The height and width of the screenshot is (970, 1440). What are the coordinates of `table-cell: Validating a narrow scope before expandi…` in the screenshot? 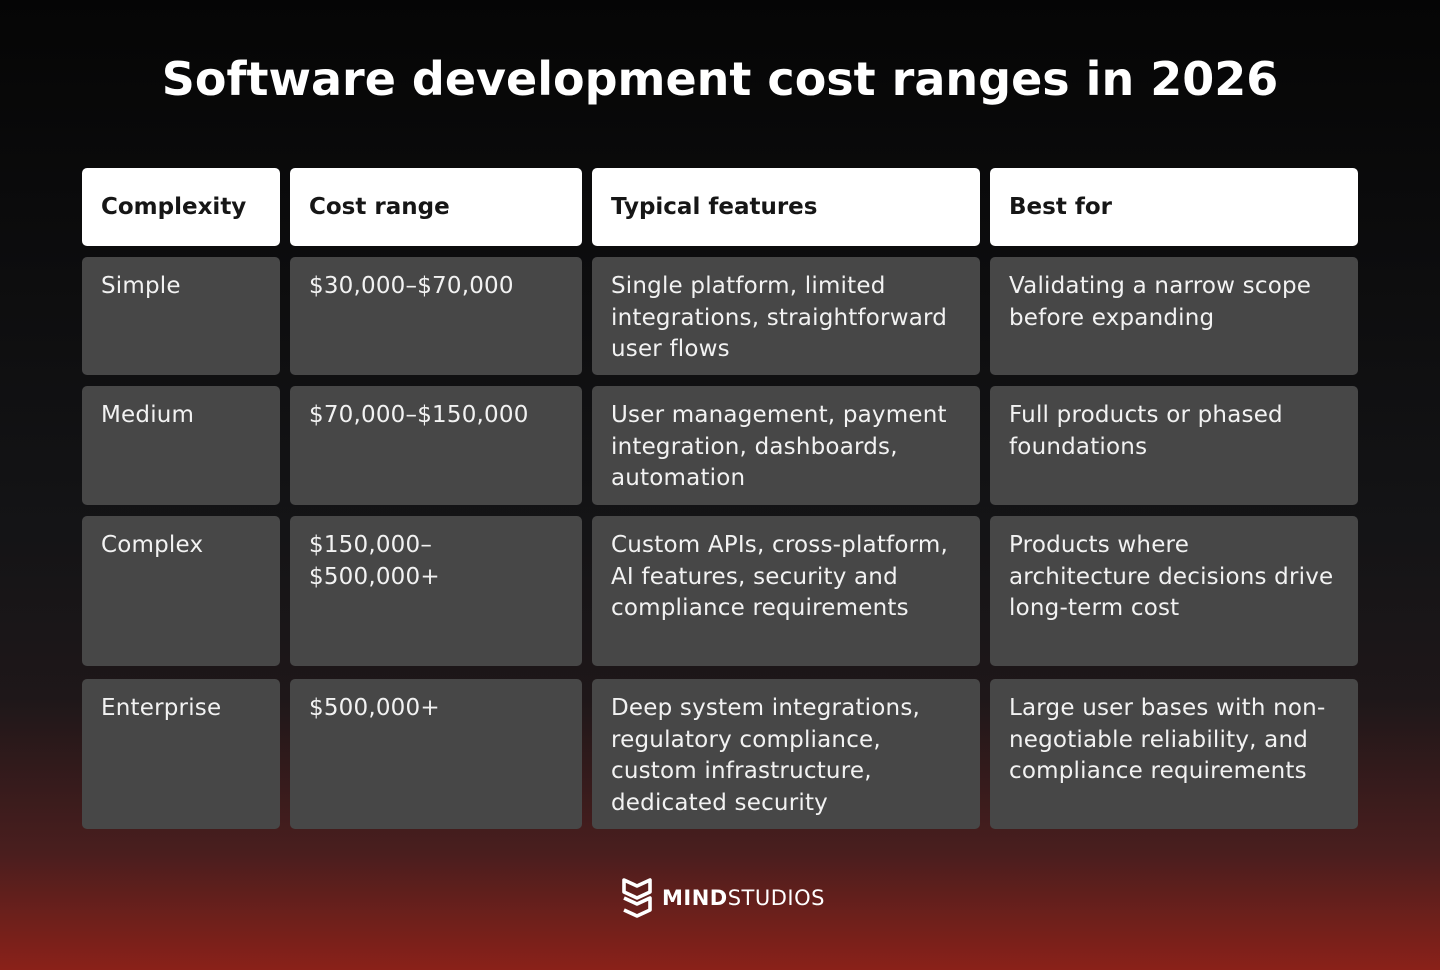 It's located at (1174, 316).